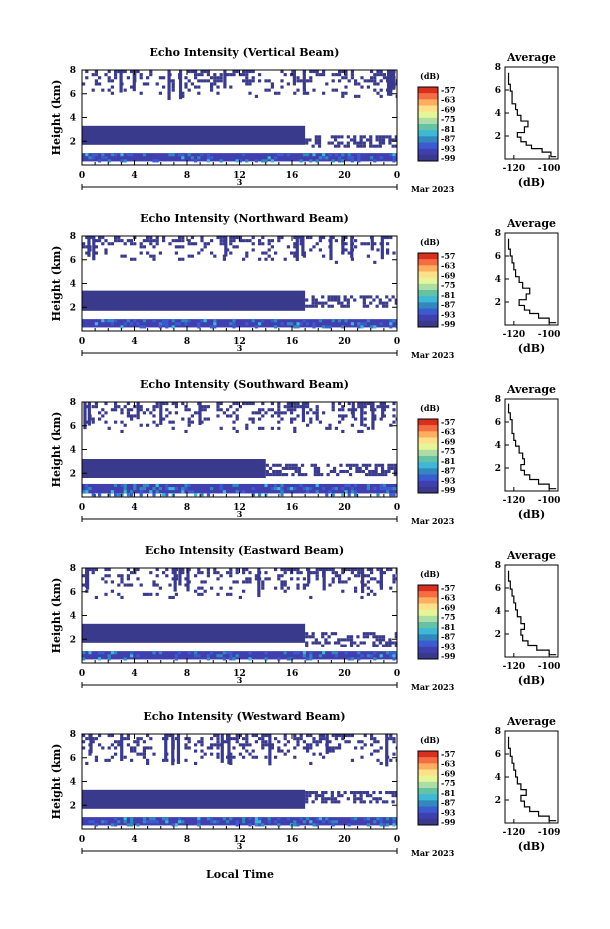 The image size is (610, 929). I want to click on colorbar-tick-label: -69, so click(448, 275).